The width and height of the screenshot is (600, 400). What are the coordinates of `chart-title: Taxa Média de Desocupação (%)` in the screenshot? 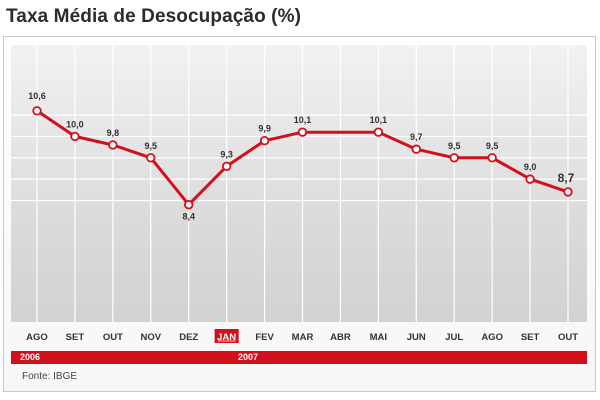 It's located at (154, 16).